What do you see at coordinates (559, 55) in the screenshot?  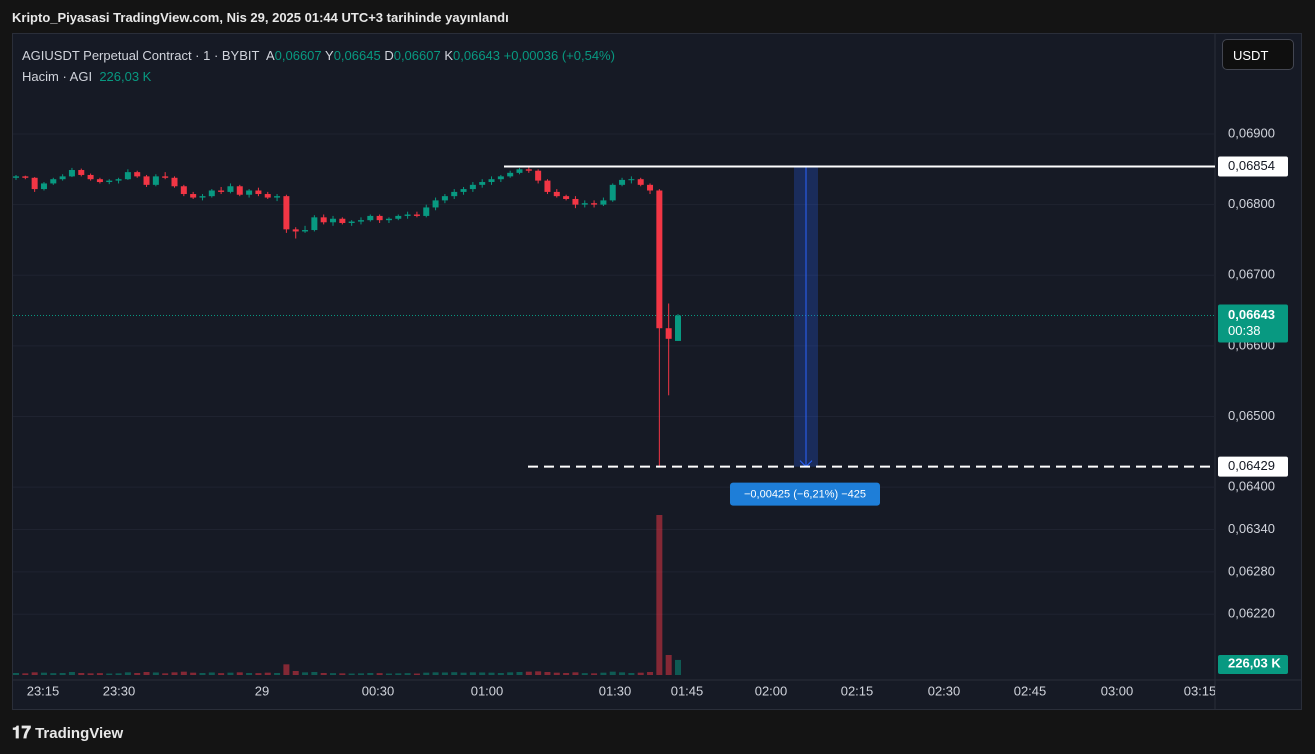 I see `change: +0,00036 (+0,54%)` at bounding box center [559, 55].